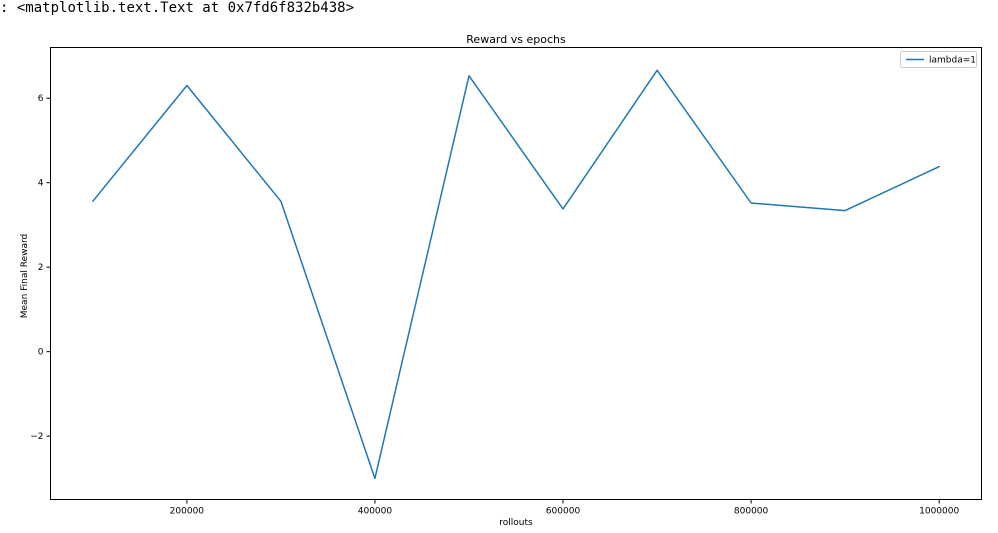 This screenshot has width=998, height=533. What do you see at coordinates (751, 512) in the screenshot?
I see `x-tick-label: 800000` at bounding box center [751, 512].